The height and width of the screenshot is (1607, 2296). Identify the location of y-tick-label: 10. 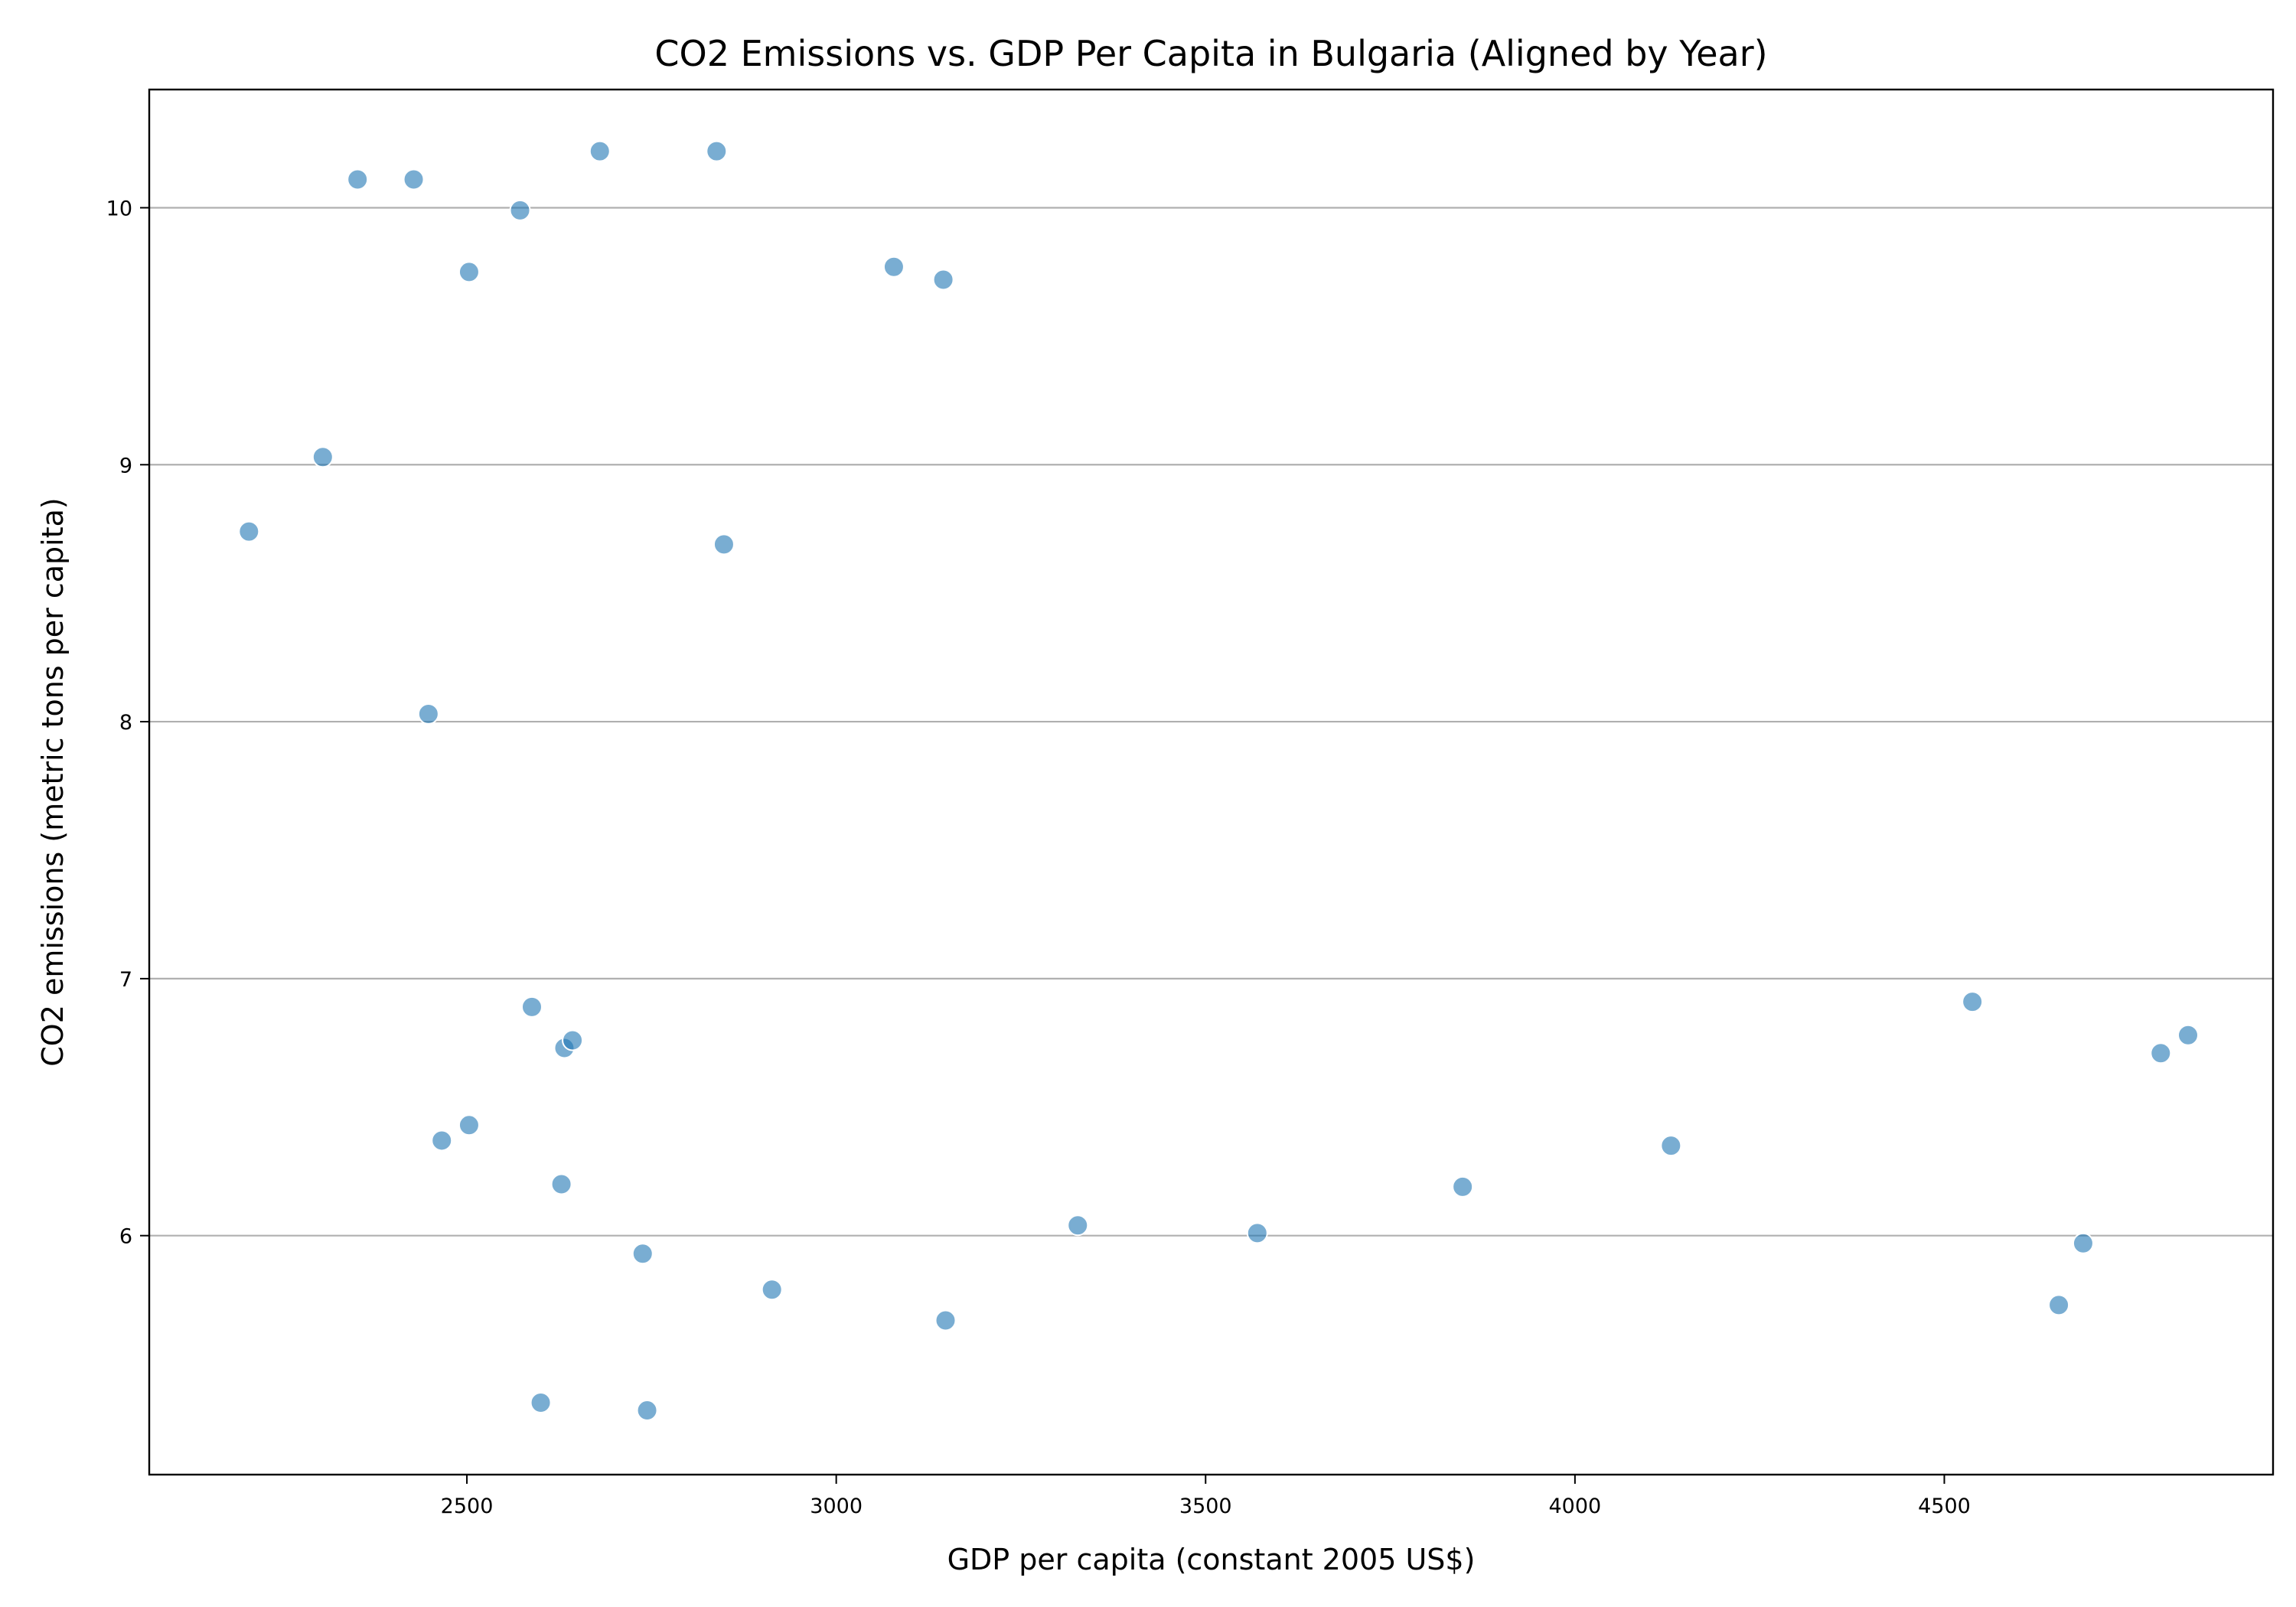
(119, 209).